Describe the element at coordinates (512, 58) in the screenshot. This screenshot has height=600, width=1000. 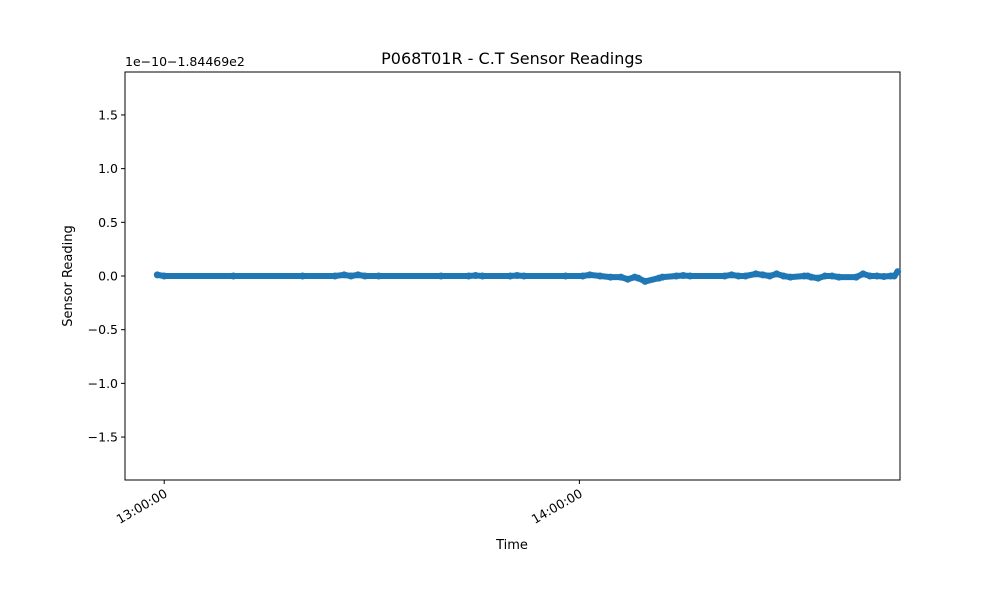
I see `chart-title: P068T01R - C.T Sensor Readings` at that location.